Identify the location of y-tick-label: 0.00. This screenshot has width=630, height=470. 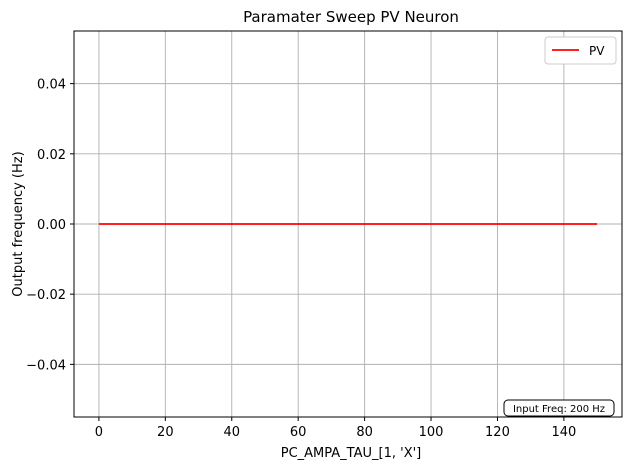
(51, 225).